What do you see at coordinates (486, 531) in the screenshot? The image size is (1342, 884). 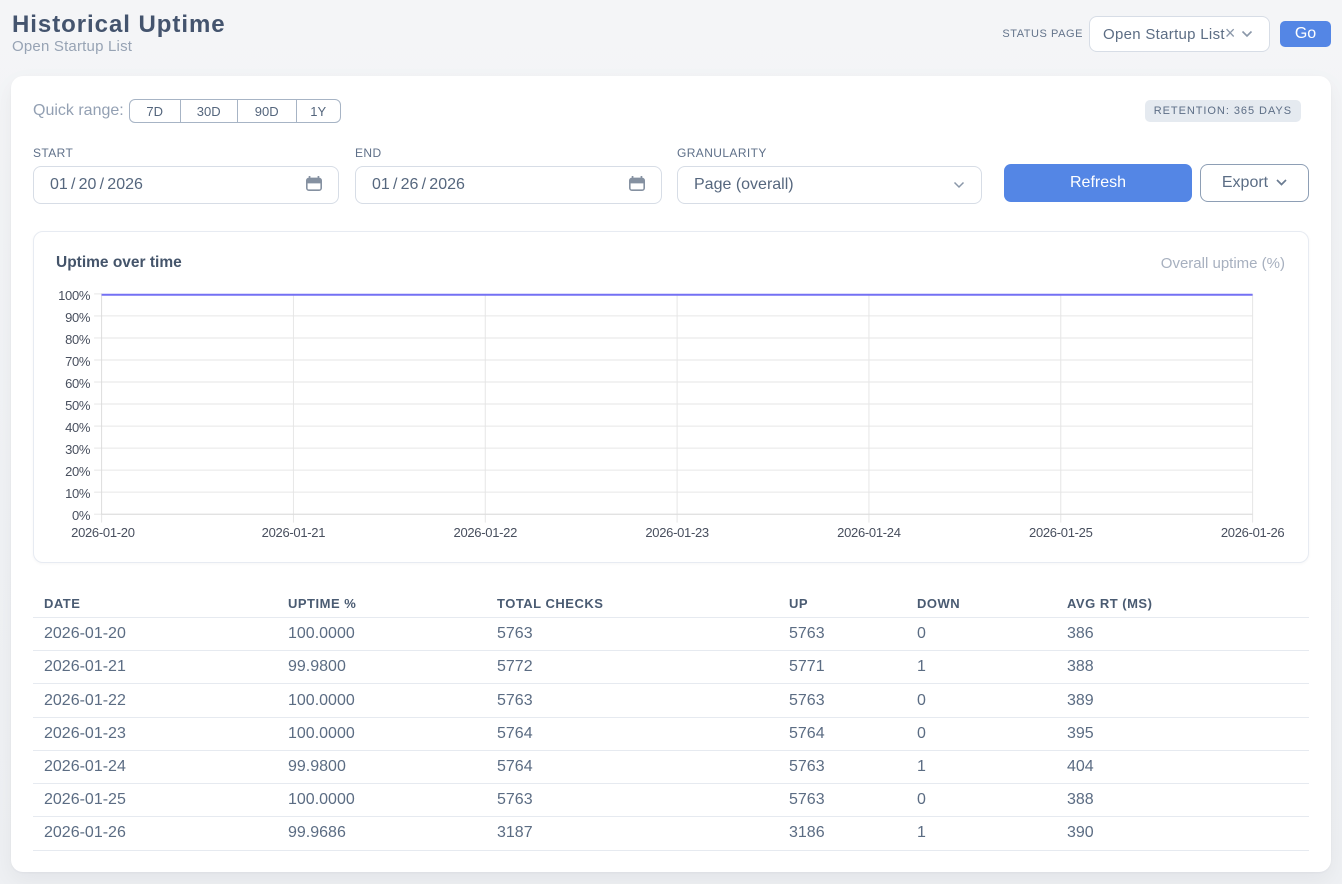 I see `svg-text: 2026-01-22` at bounding box center [486, 531].